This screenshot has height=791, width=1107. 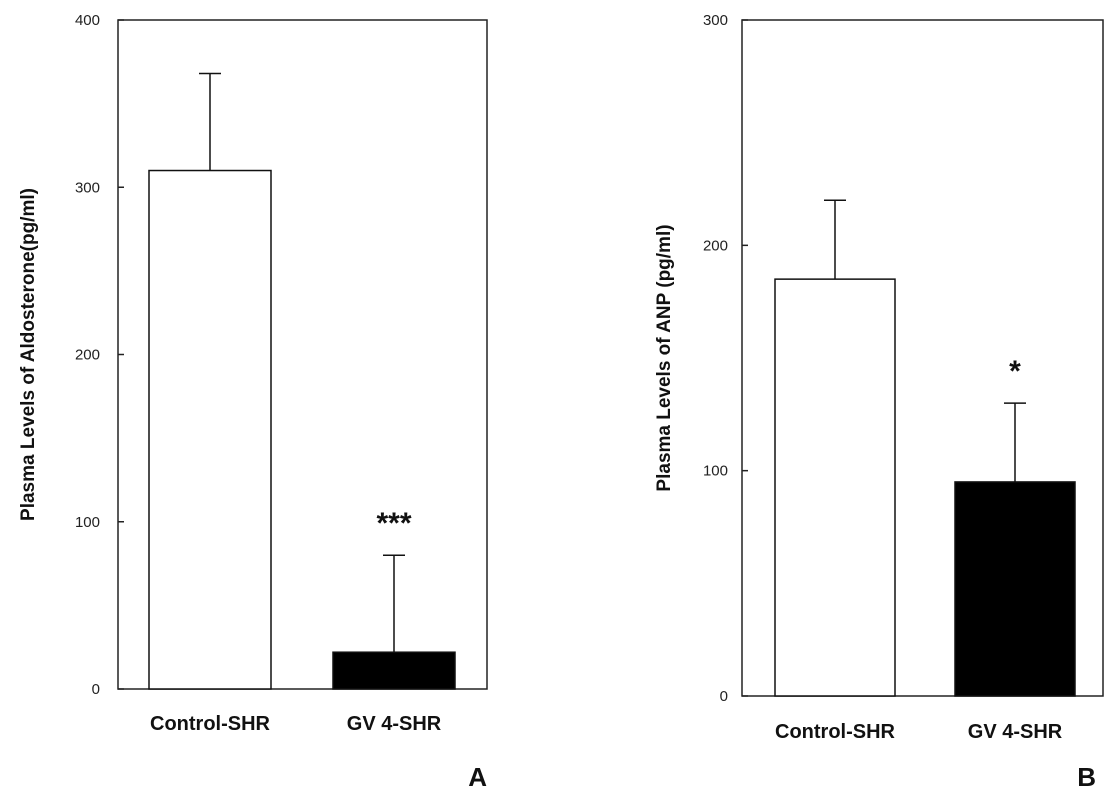 What do you see at coordinates (664, 357) in the screenshot?
I see `panel-b-y-axis-label: Plasma Levels of ANP (pg/ml)` at bounding box center [664, 357].